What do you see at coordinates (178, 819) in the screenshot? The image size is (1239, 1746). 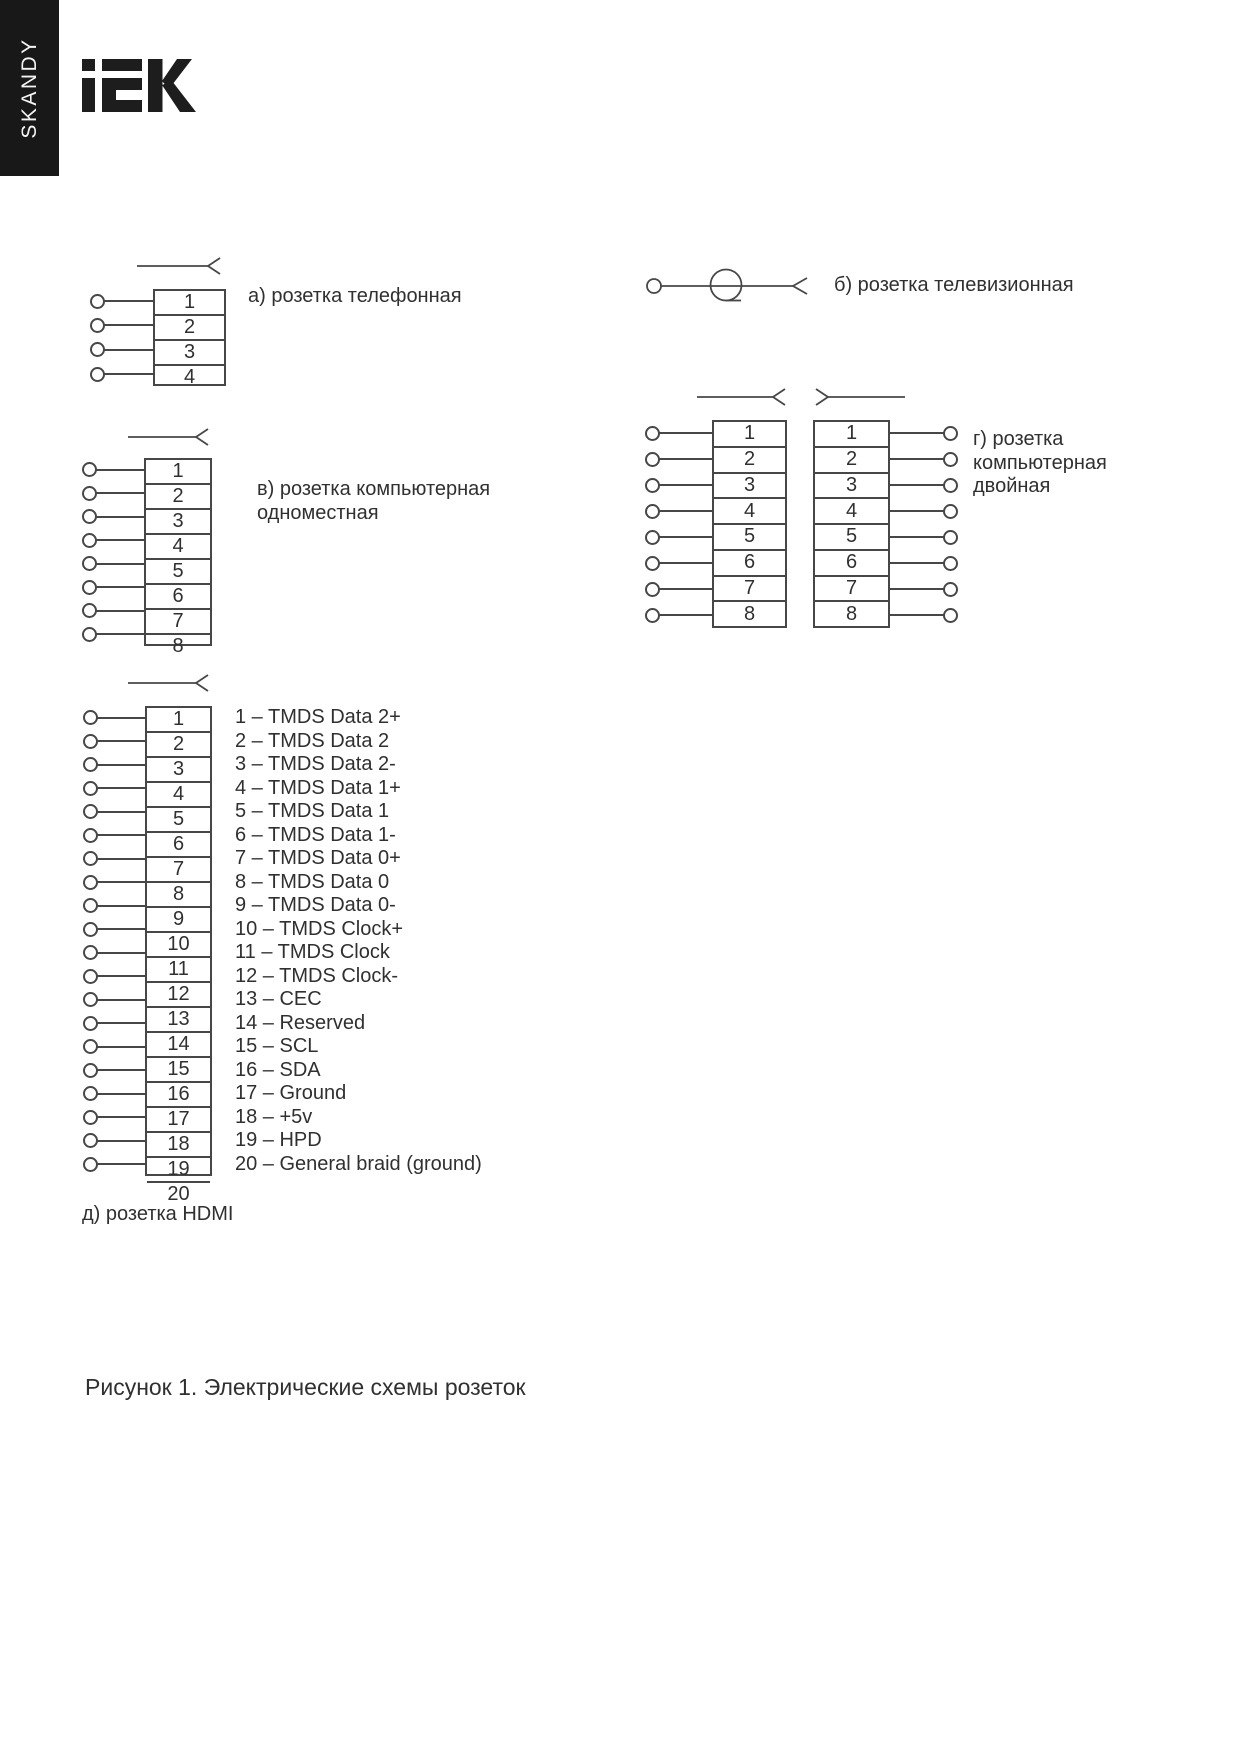 I see `pin-number: 5` at bounding box center [178, 819].